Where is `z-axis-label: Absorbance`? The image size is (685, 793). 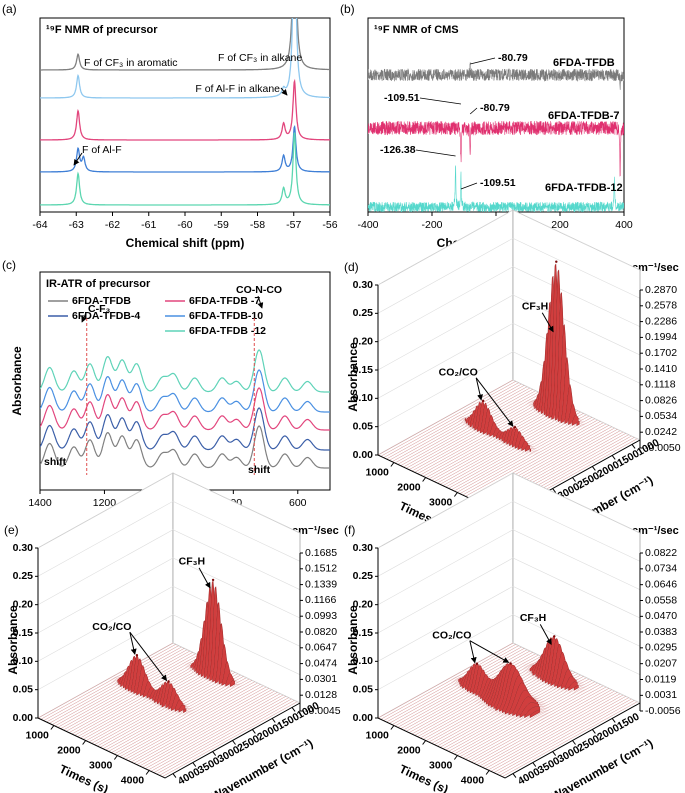 z-axis-label: Absorbance is located at coordinates (13, 640).